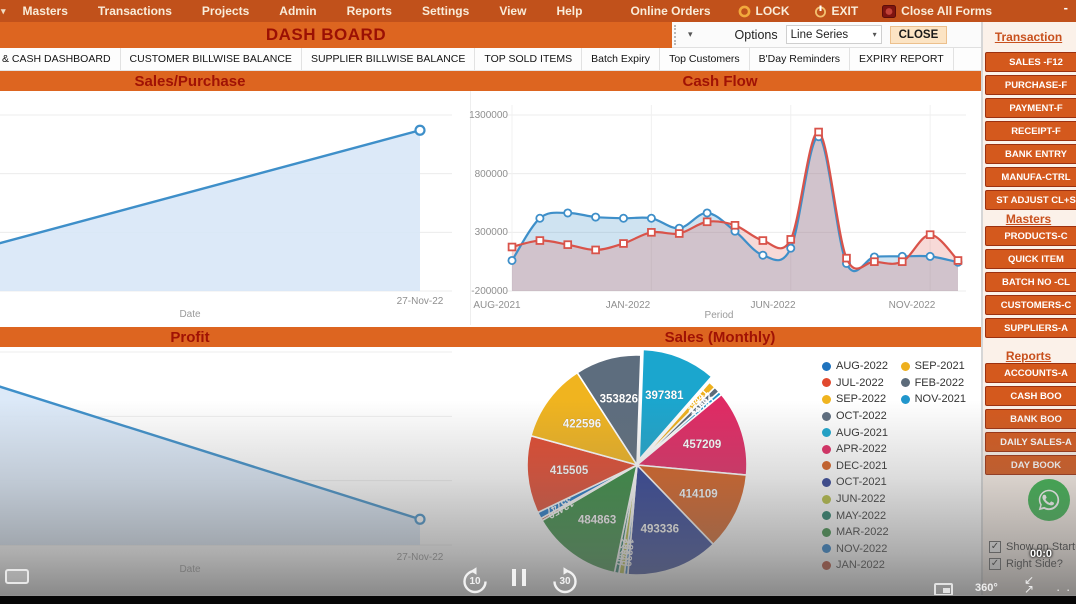 The width and height of the screenshot is (1076, 604). I want to click on menu-item-settings: Settings, so click(445, 11).